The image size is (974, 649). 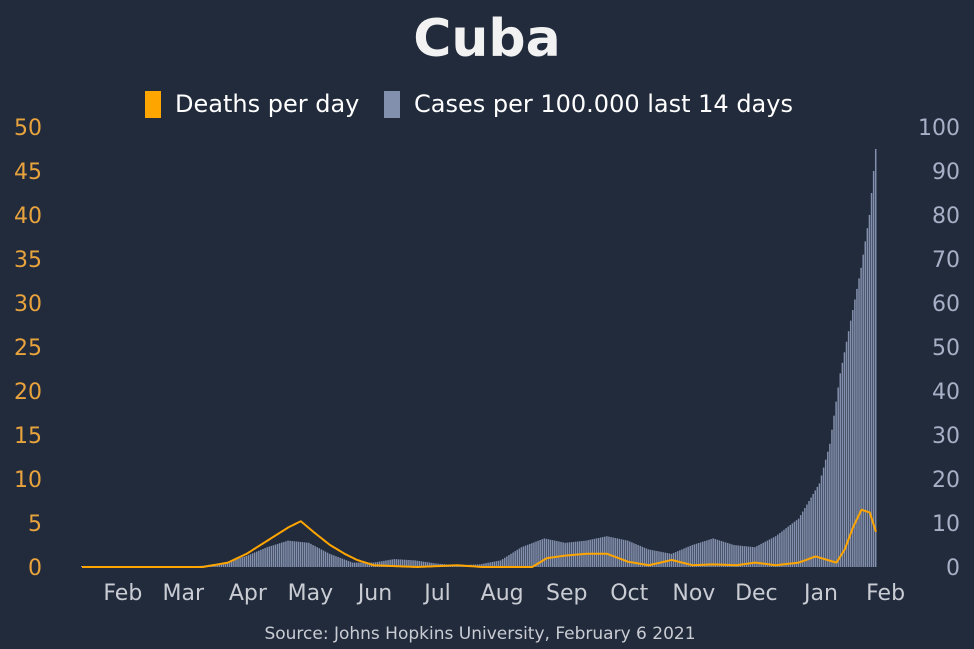 What do you see at coordinates (28, 304) in the screenshot?
I see `left-tick-label: 30` at bounding box center [28, 304].